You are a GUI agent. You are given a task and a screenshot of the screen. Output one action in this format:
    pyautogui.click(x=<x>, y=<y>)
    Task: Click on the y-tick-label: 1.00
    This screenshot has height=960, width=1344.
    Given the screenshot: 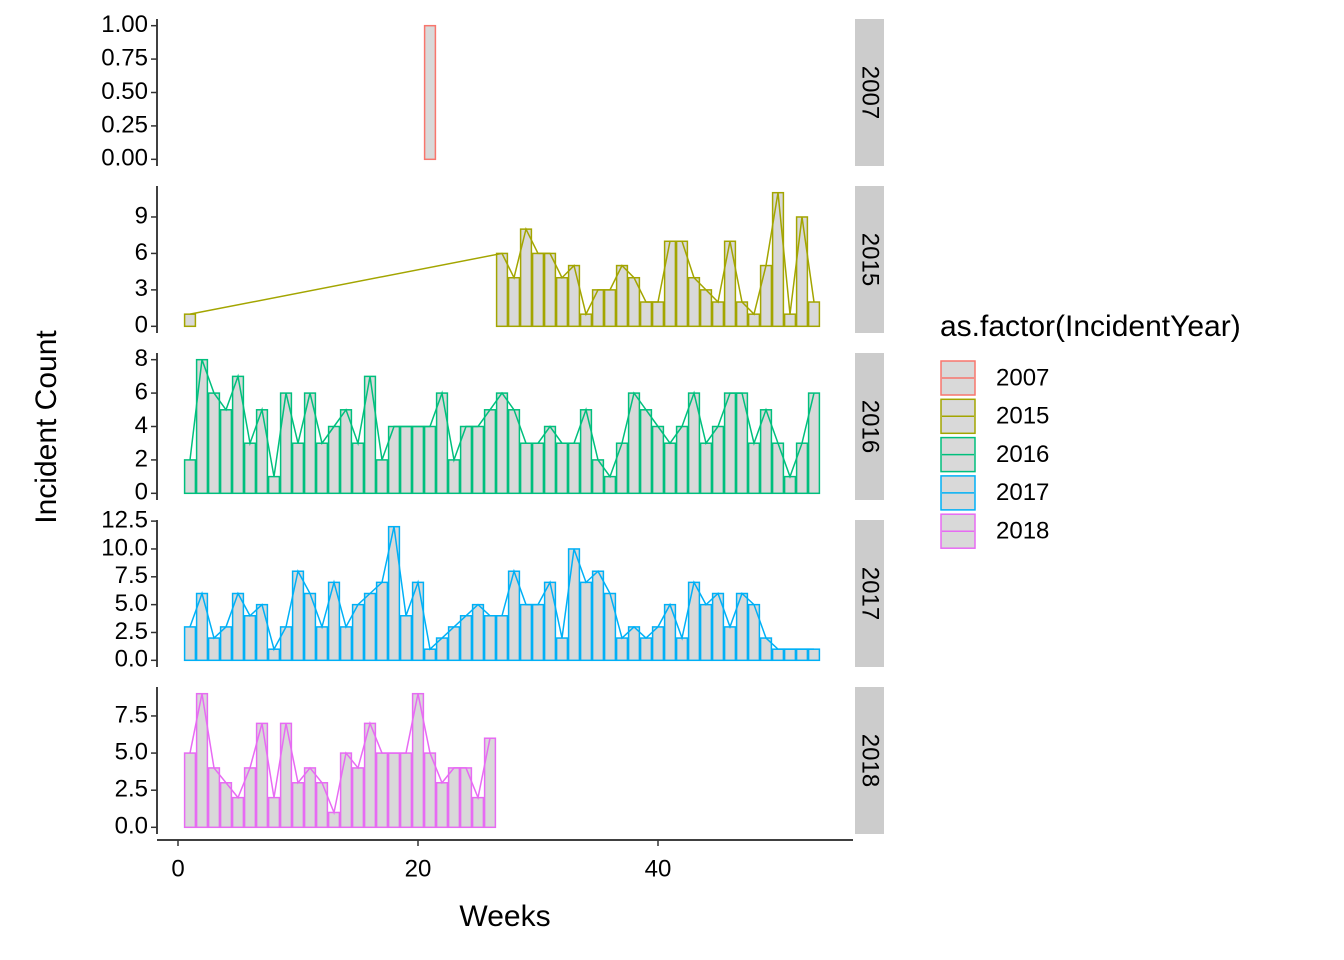 What is the action you would take?
    pyautogui.click(x=124, y=24)
    